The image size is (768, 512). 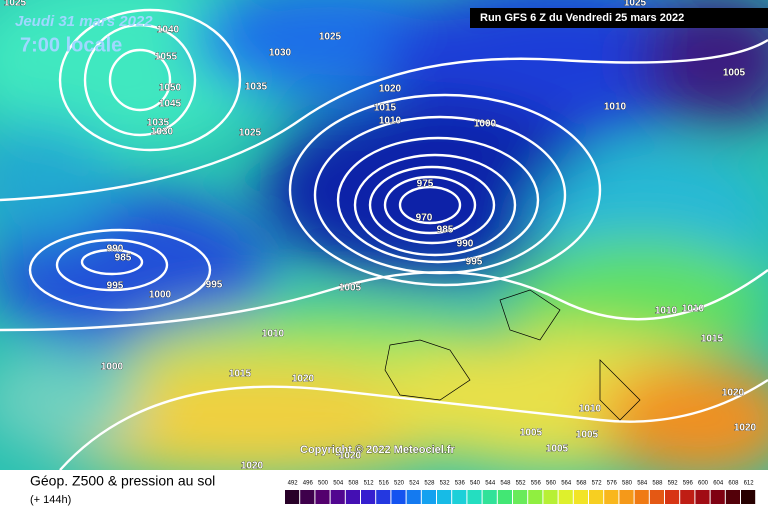 I want to click on scale-label: 536, so click(x=460, y=484).